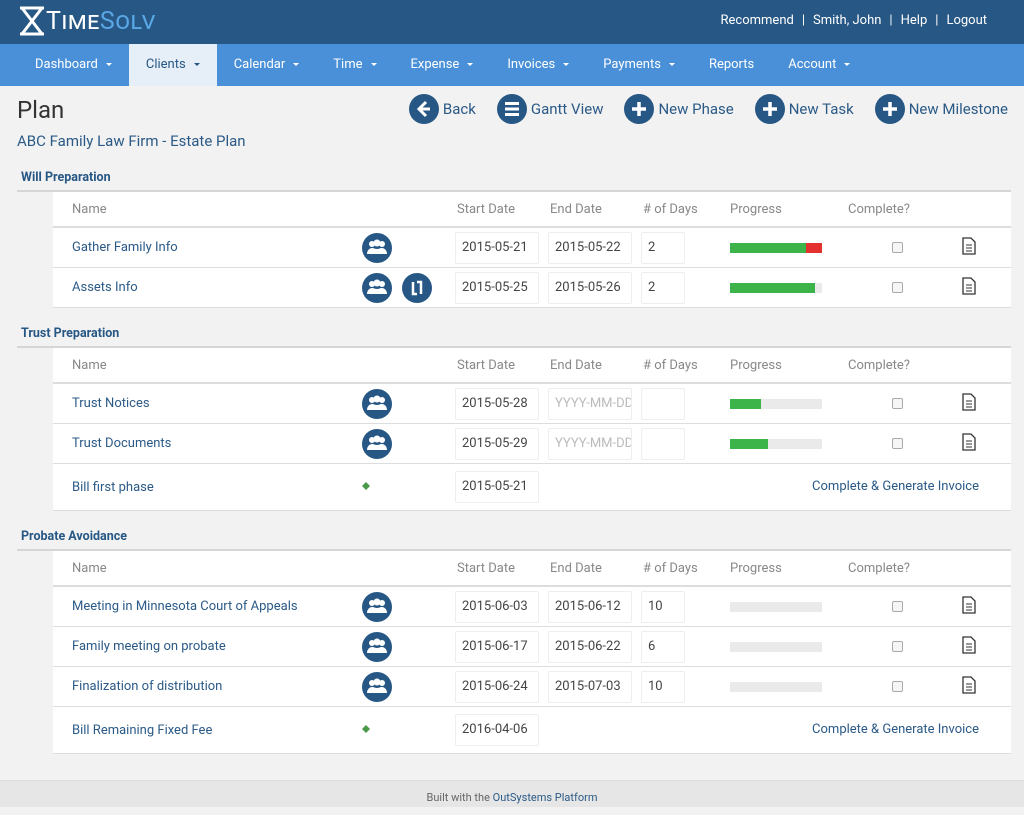 The image size is (1024, 815). Describe the element at coordinates (941, 109) in the screenshot. I see `action-button: New Milestone` at that location.